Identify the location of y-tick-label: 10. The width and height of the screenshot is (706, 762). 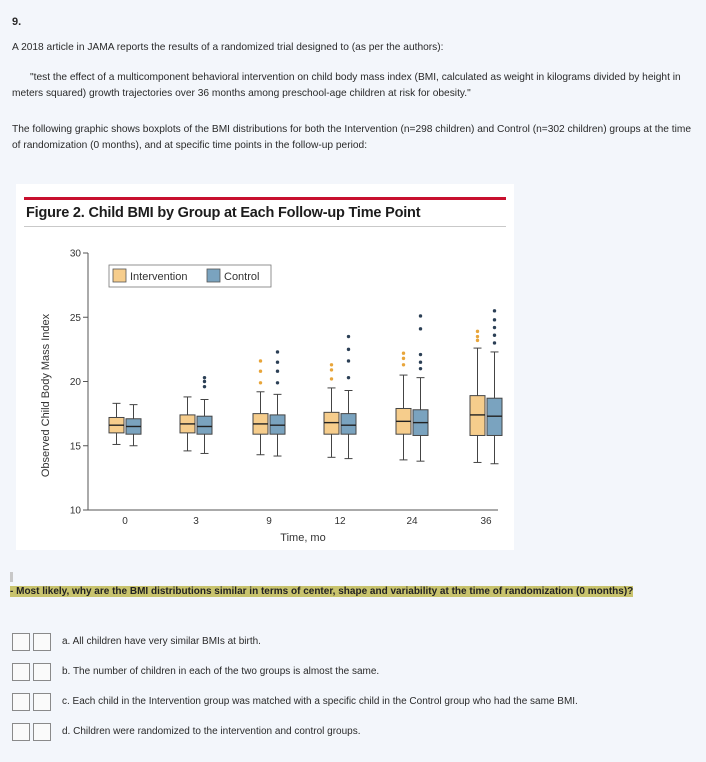
(76, 511).